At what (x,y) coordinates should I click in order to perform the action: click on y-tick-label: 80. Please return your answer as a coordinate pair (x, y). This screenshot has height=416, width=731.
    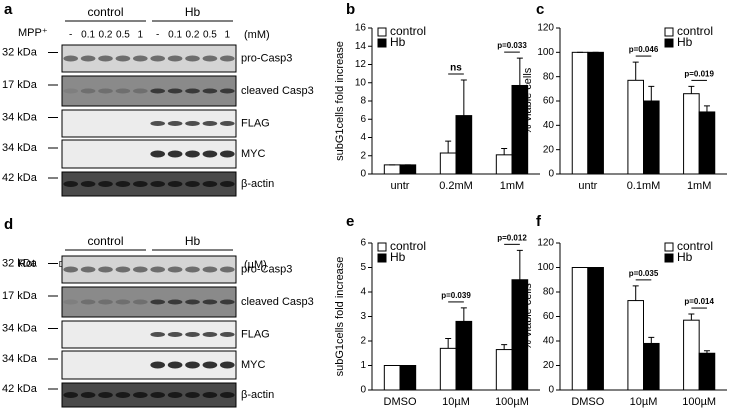
    Looking at the image, I should click on (549, 292).